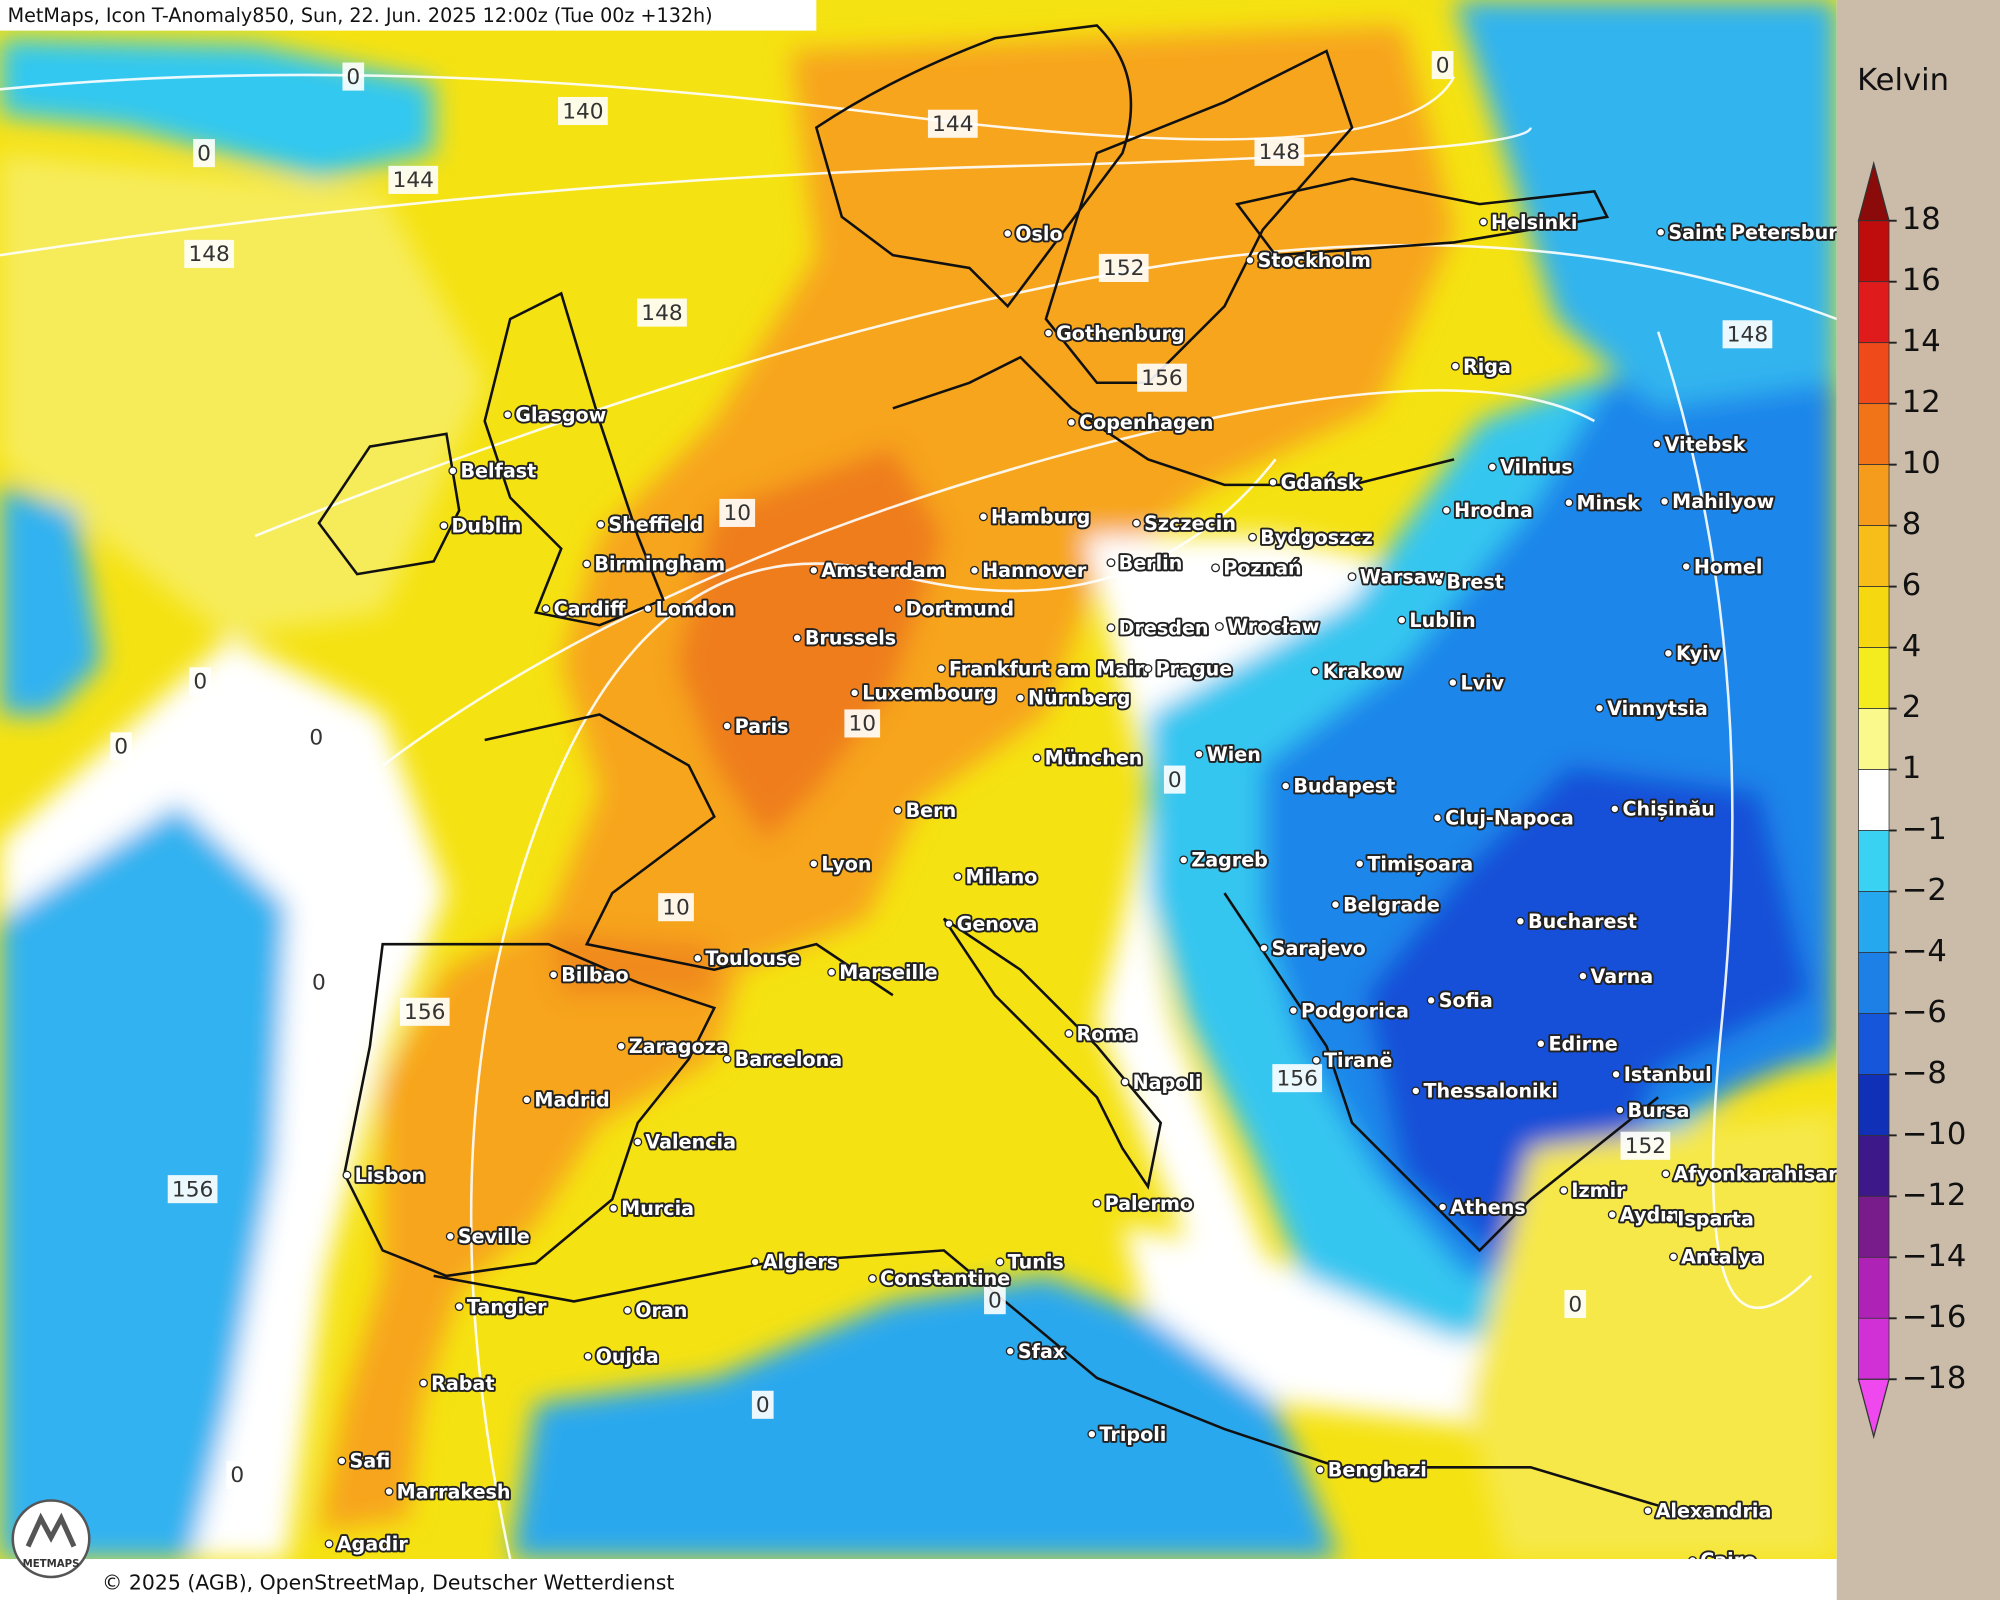 This screenshot has width=2000, height=1600. Describe the element at coordinates (1107, 1033) in the screenshot. I see `city-label: Roma` at that location.